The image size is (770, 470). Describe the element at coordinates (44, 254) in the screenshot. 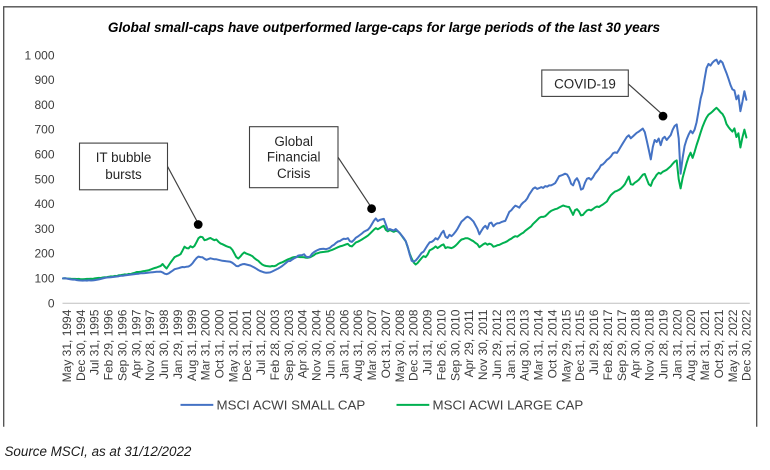

I see `svg-text: 200` at that location.